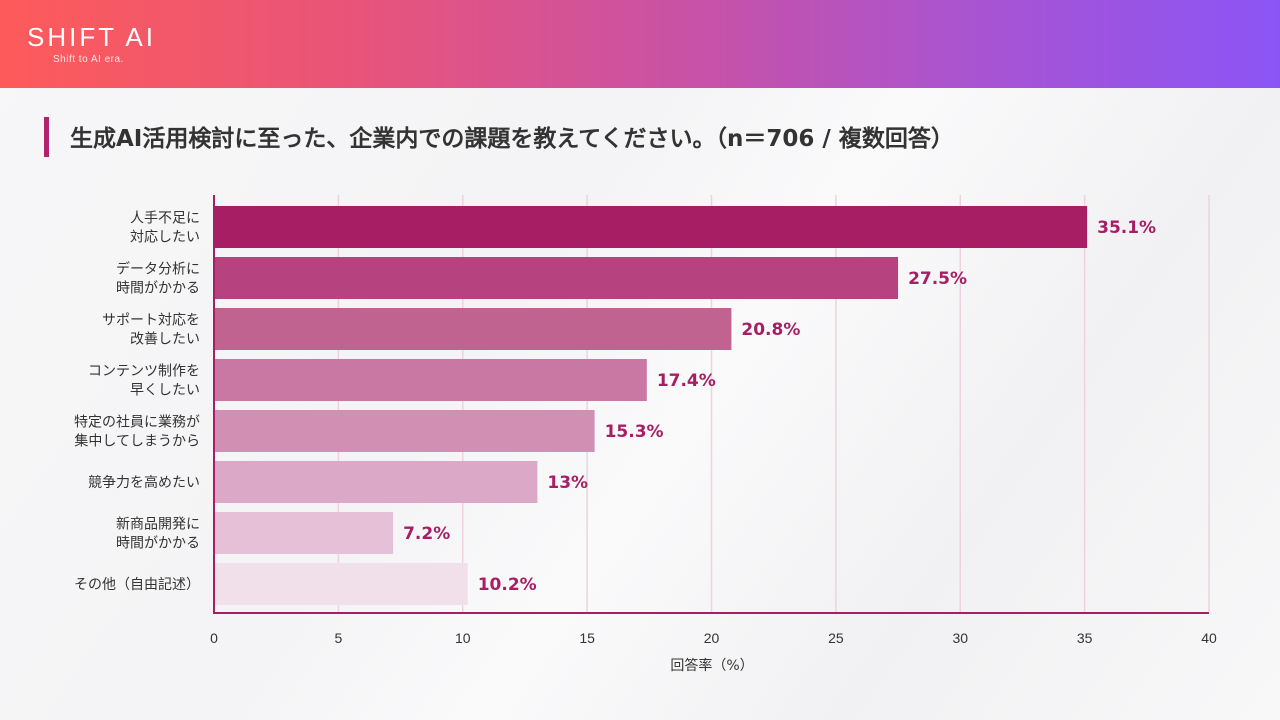  What do you see at coordinates (158, 279) in the screenshot?
I see `category-label: データ分析に時間がかかる` at bounding box center [158, 279].